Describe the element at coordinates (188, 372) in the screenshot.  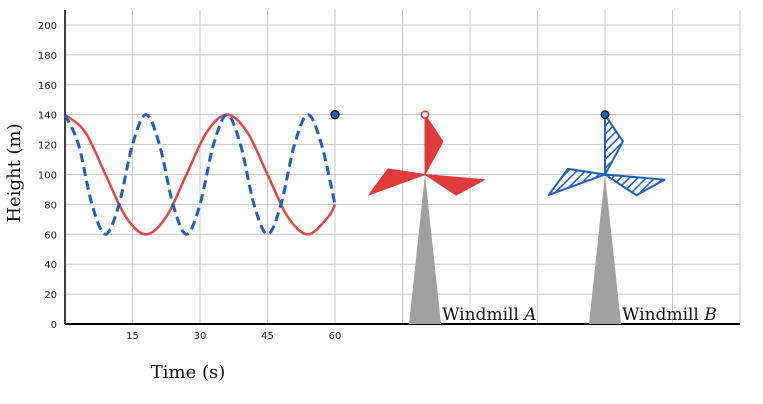
I see `x-axis-title: Time (s)` at that location.